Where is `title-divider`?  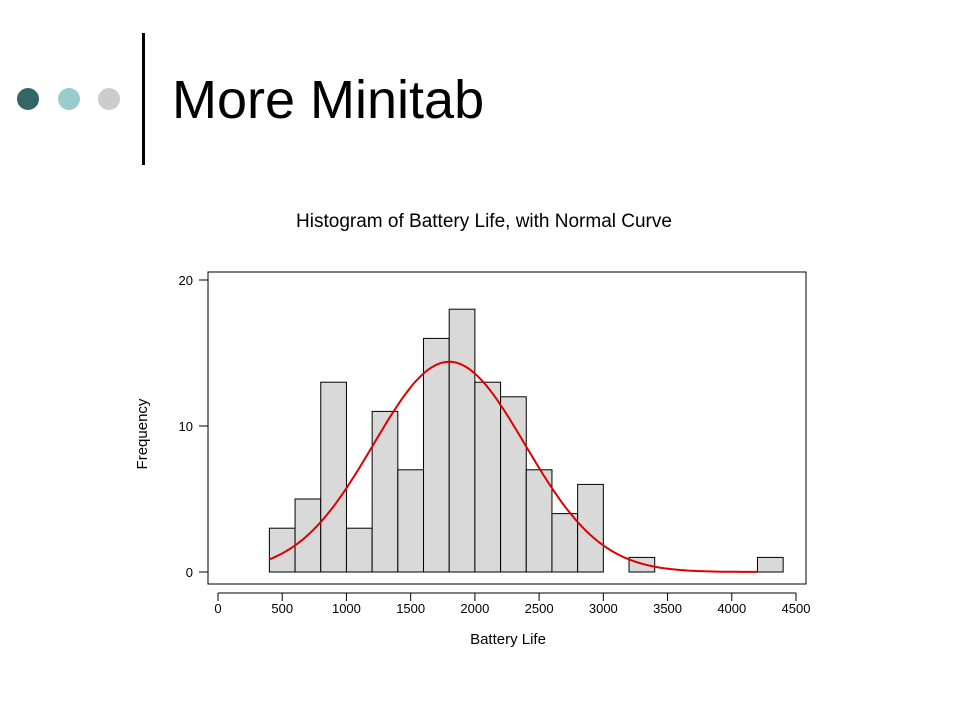
title-divider is located at coordinates (143, 99).